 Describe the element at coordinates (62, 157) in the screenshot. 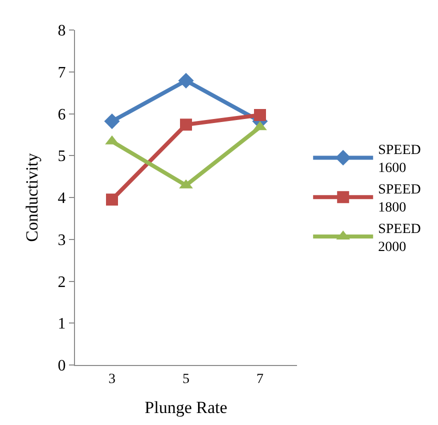

I see `y-tick-label: 5` at that location.